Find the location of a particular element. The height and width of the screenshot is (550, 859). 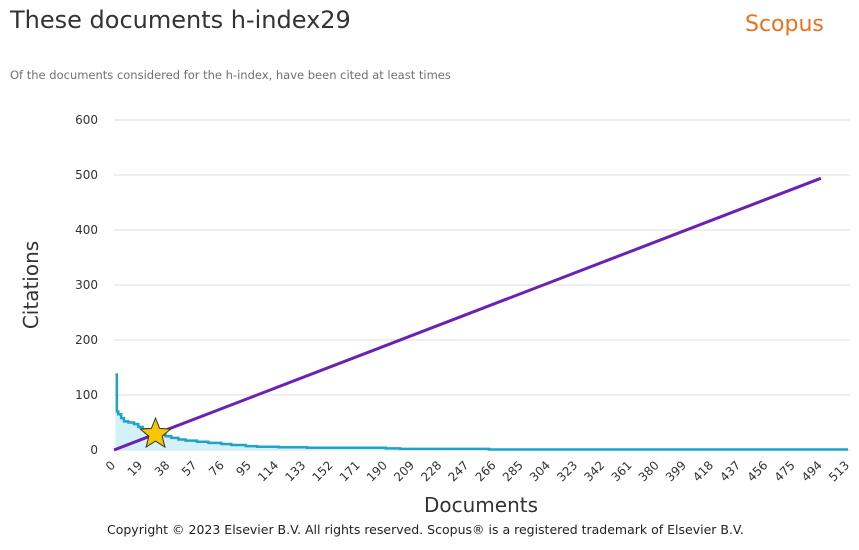

x-tick-label: 190 is located at coordinates (377, 471).